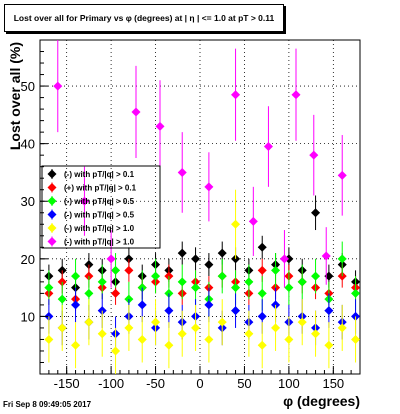 Image resolution: width=400 pixels, height=414 pixels. Describe the element at coordinates (101, 207) in the screenshot. I see `legend-box` at that location.